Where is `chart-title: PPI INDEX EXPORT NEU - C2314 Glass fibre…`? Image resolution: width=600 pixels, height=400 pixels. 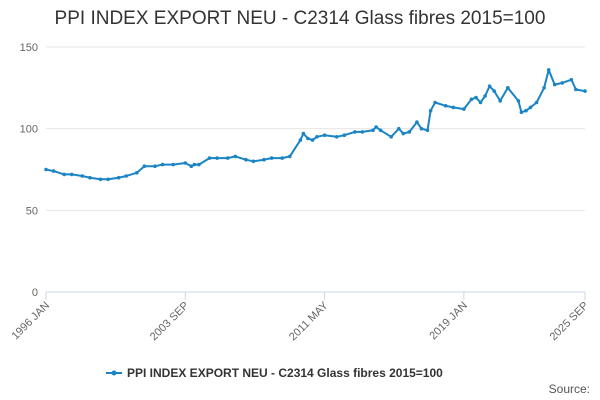 chart-title: PPI INDEX EXPORT NEU - C2314 Glass fibre… is located at coordinates (300, 18).